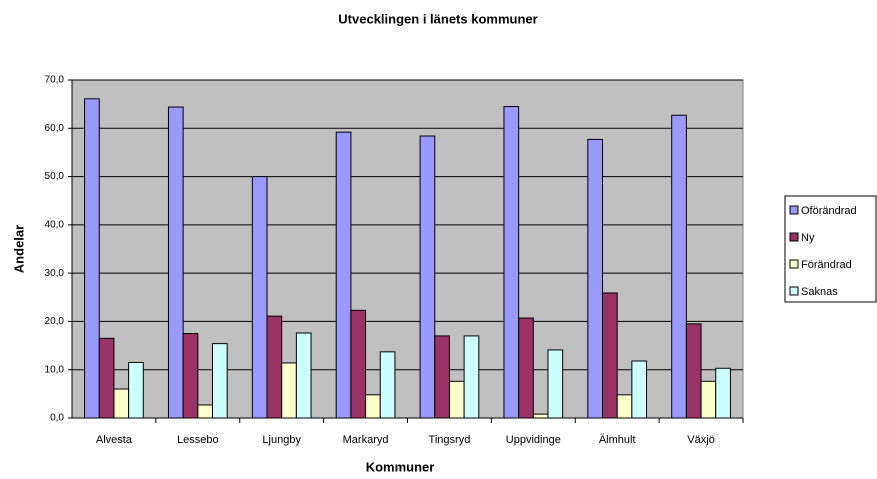 Image resolution: width=877 pixels, height=479 pixels. What do you see at coordinates (617, 440) in the screenshot?
I see `x-tick-label: Älmhult` at bounding box center [617, 440].